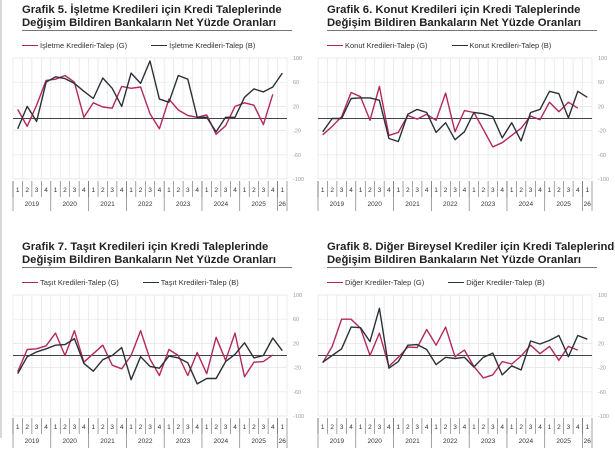  What do you see at coordinates (297, 132) in the screenshot?
I see `y-tick-label: -20` at bounding box center [297, 132].